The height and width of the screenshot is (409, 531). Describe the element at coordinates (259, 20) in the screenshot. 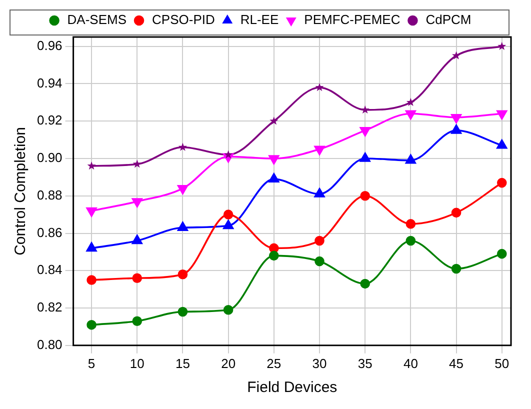

I see `legend-label: RL-EE` at that location.